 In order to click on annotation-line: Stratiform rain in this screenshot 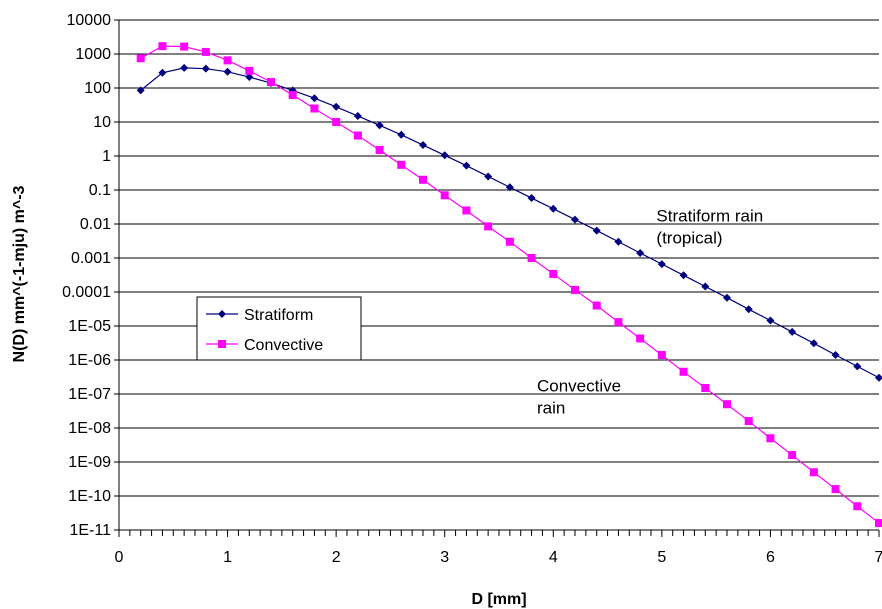, I will do `click(709, 215)`.